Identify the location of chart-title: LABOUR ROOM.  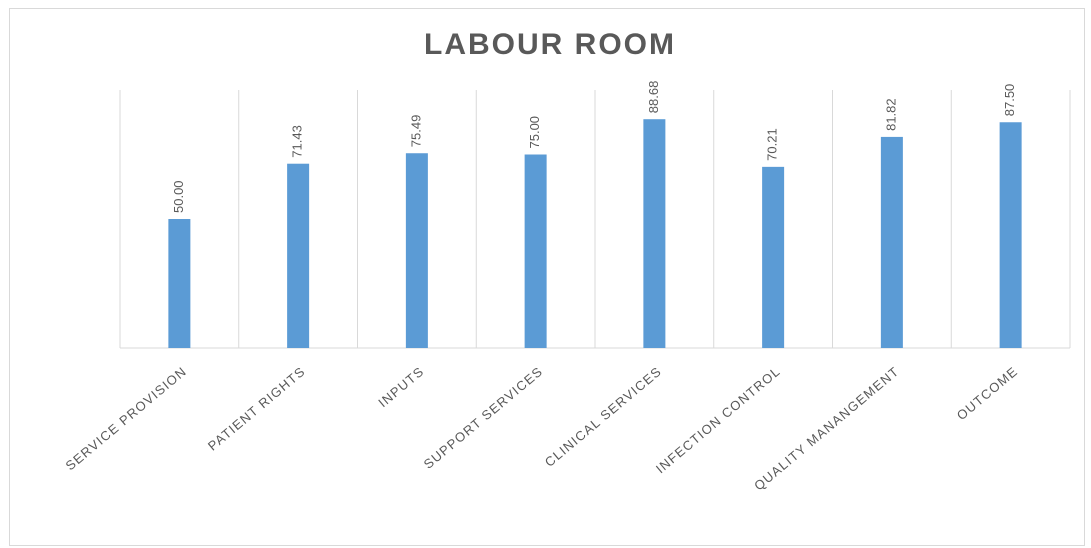
(550, 44).